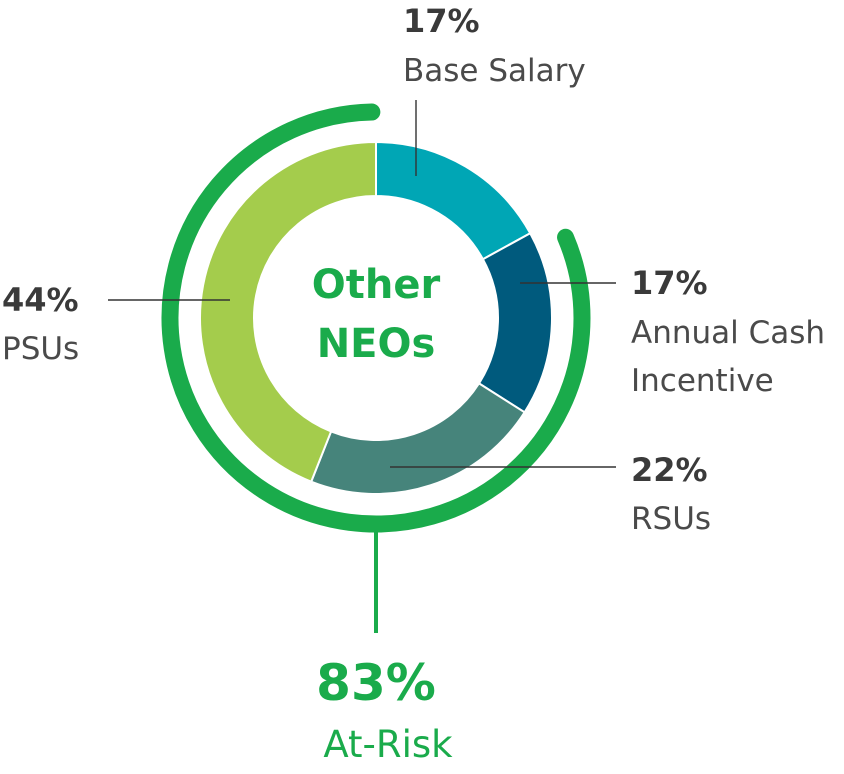 The image size is (844, 774). Describe the element at coordinates (388, 744) in the screenshot. I see `at-risk-label: At-Risk` at that location.